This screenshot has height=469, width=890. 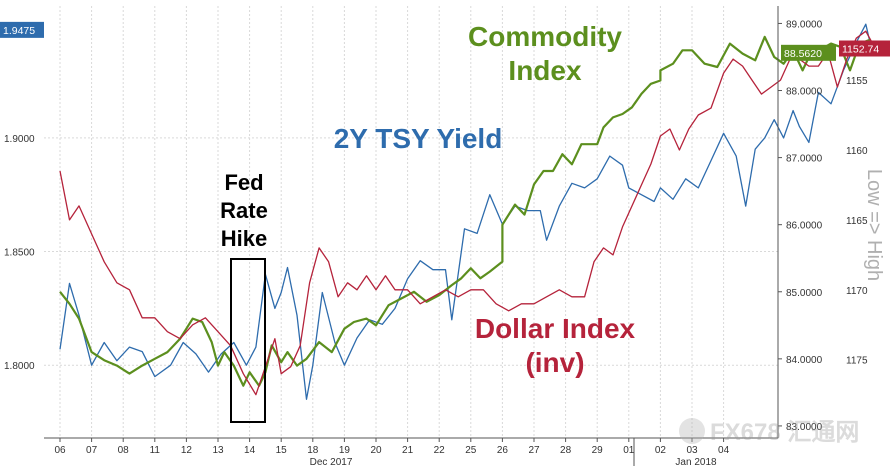 I want to click on x-tick-label: 14, so click(x=250, y=450).